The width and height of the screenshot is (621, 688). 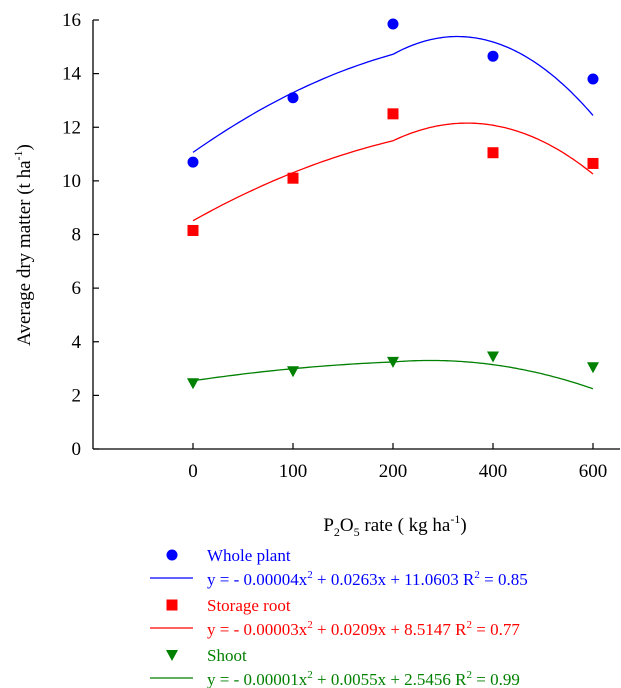 I want to click on legend-label: Storage root, so click(x=249, y=605).